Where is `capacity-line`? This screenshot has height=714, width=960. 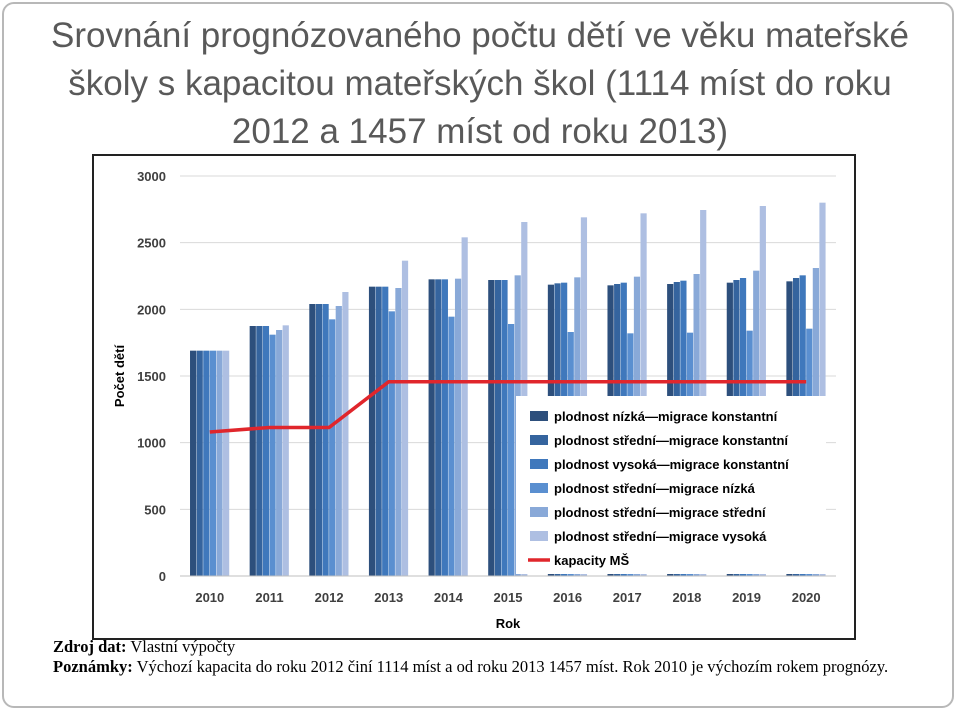
capacity-line is located at coordinates (508, 406).